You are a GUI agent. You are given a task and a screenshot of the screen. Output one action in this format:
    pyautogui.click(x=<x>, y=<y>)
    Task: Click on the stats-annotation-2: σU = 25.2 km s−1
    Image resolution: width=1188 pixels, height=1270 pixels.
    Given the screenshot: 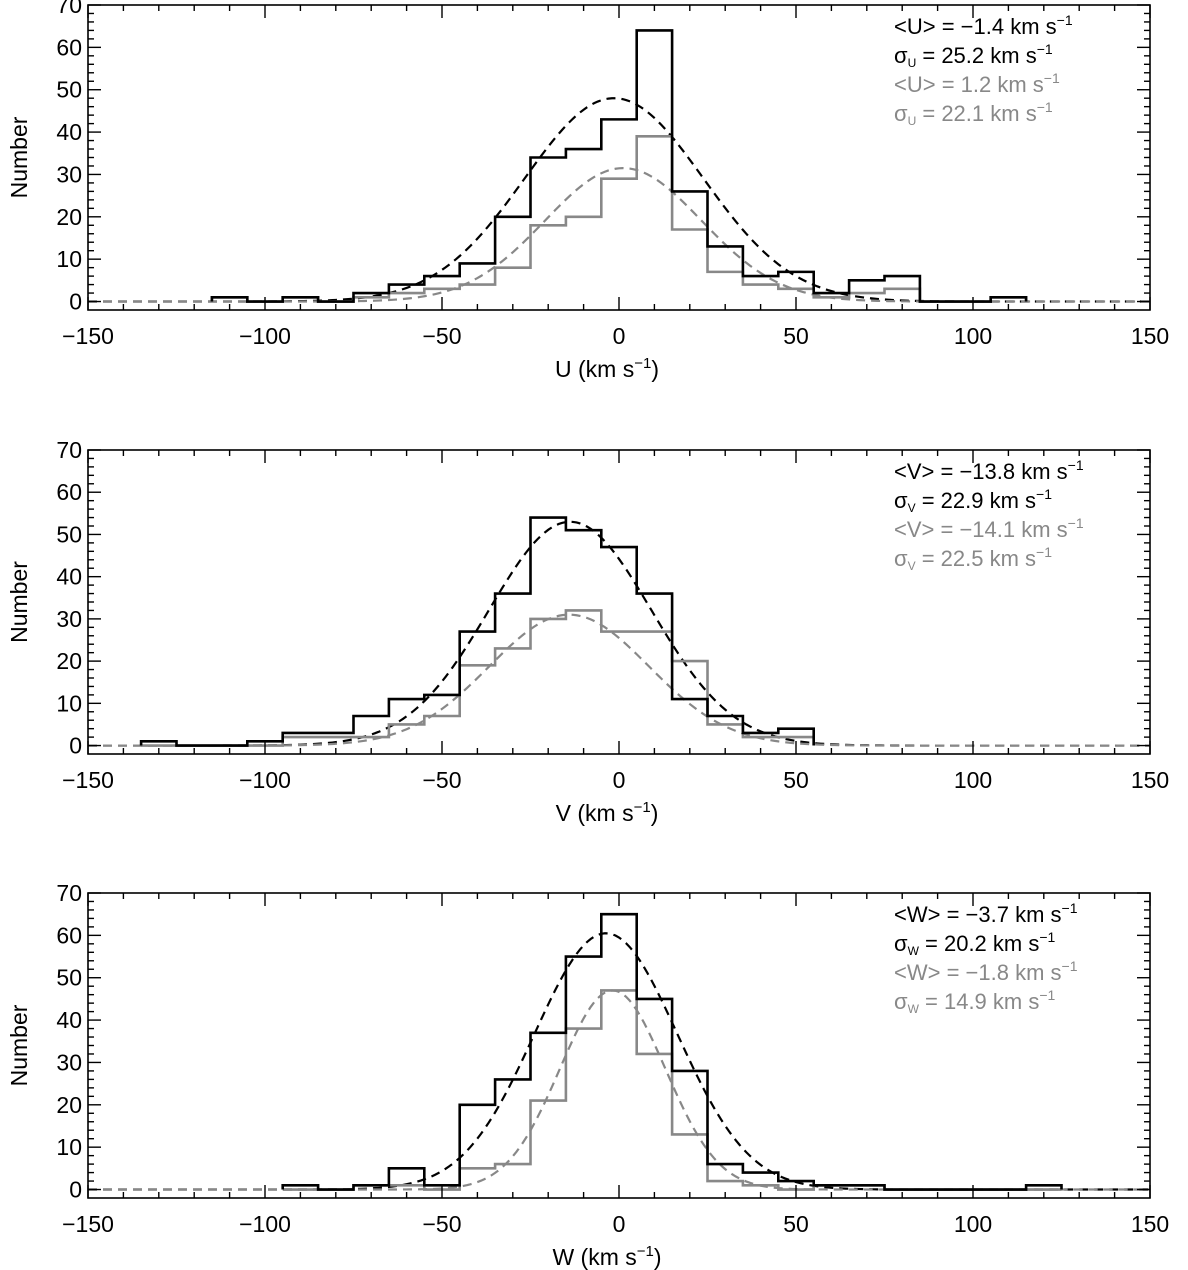 What is the action you would take?
    pyautogui.click(x=973, y=55)
    